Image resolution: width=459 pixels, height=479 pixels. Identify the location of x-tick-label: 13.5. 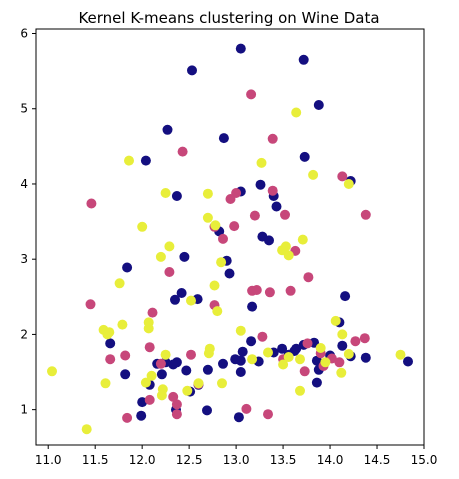
(283, 460).